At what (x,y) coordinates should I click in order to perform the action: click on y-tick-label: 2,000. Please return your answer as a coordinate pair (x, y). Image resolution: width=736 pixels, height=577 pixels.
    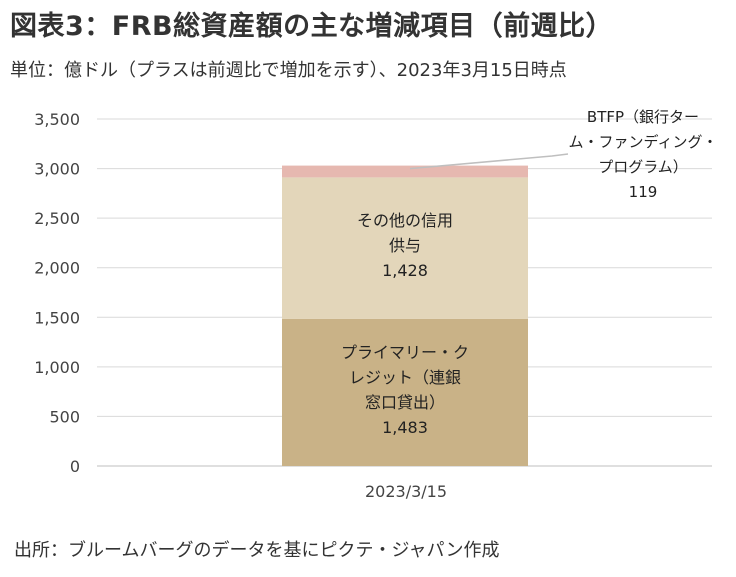
    Looking at the image, I should click on (57, 268).